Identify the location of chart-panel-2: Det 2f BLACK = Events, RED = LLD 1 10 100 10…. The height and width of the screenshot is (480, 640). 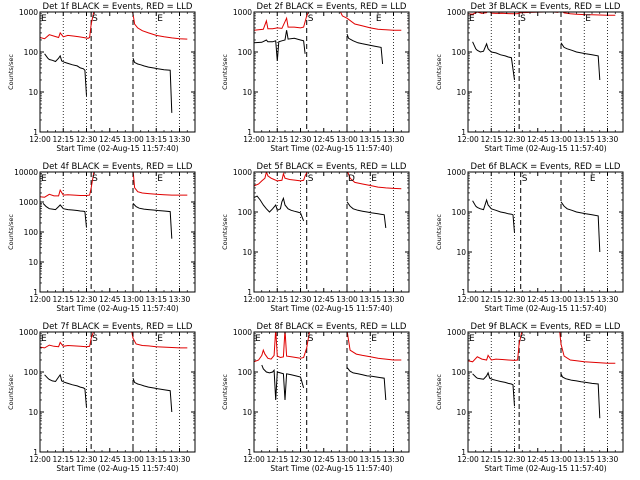
(315, 77).